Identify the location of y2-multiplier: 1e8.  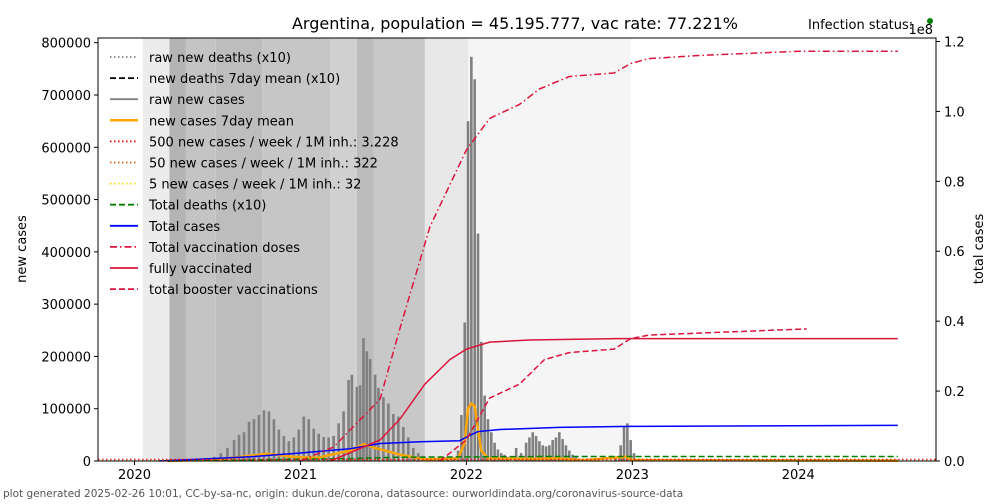
(920, 30).